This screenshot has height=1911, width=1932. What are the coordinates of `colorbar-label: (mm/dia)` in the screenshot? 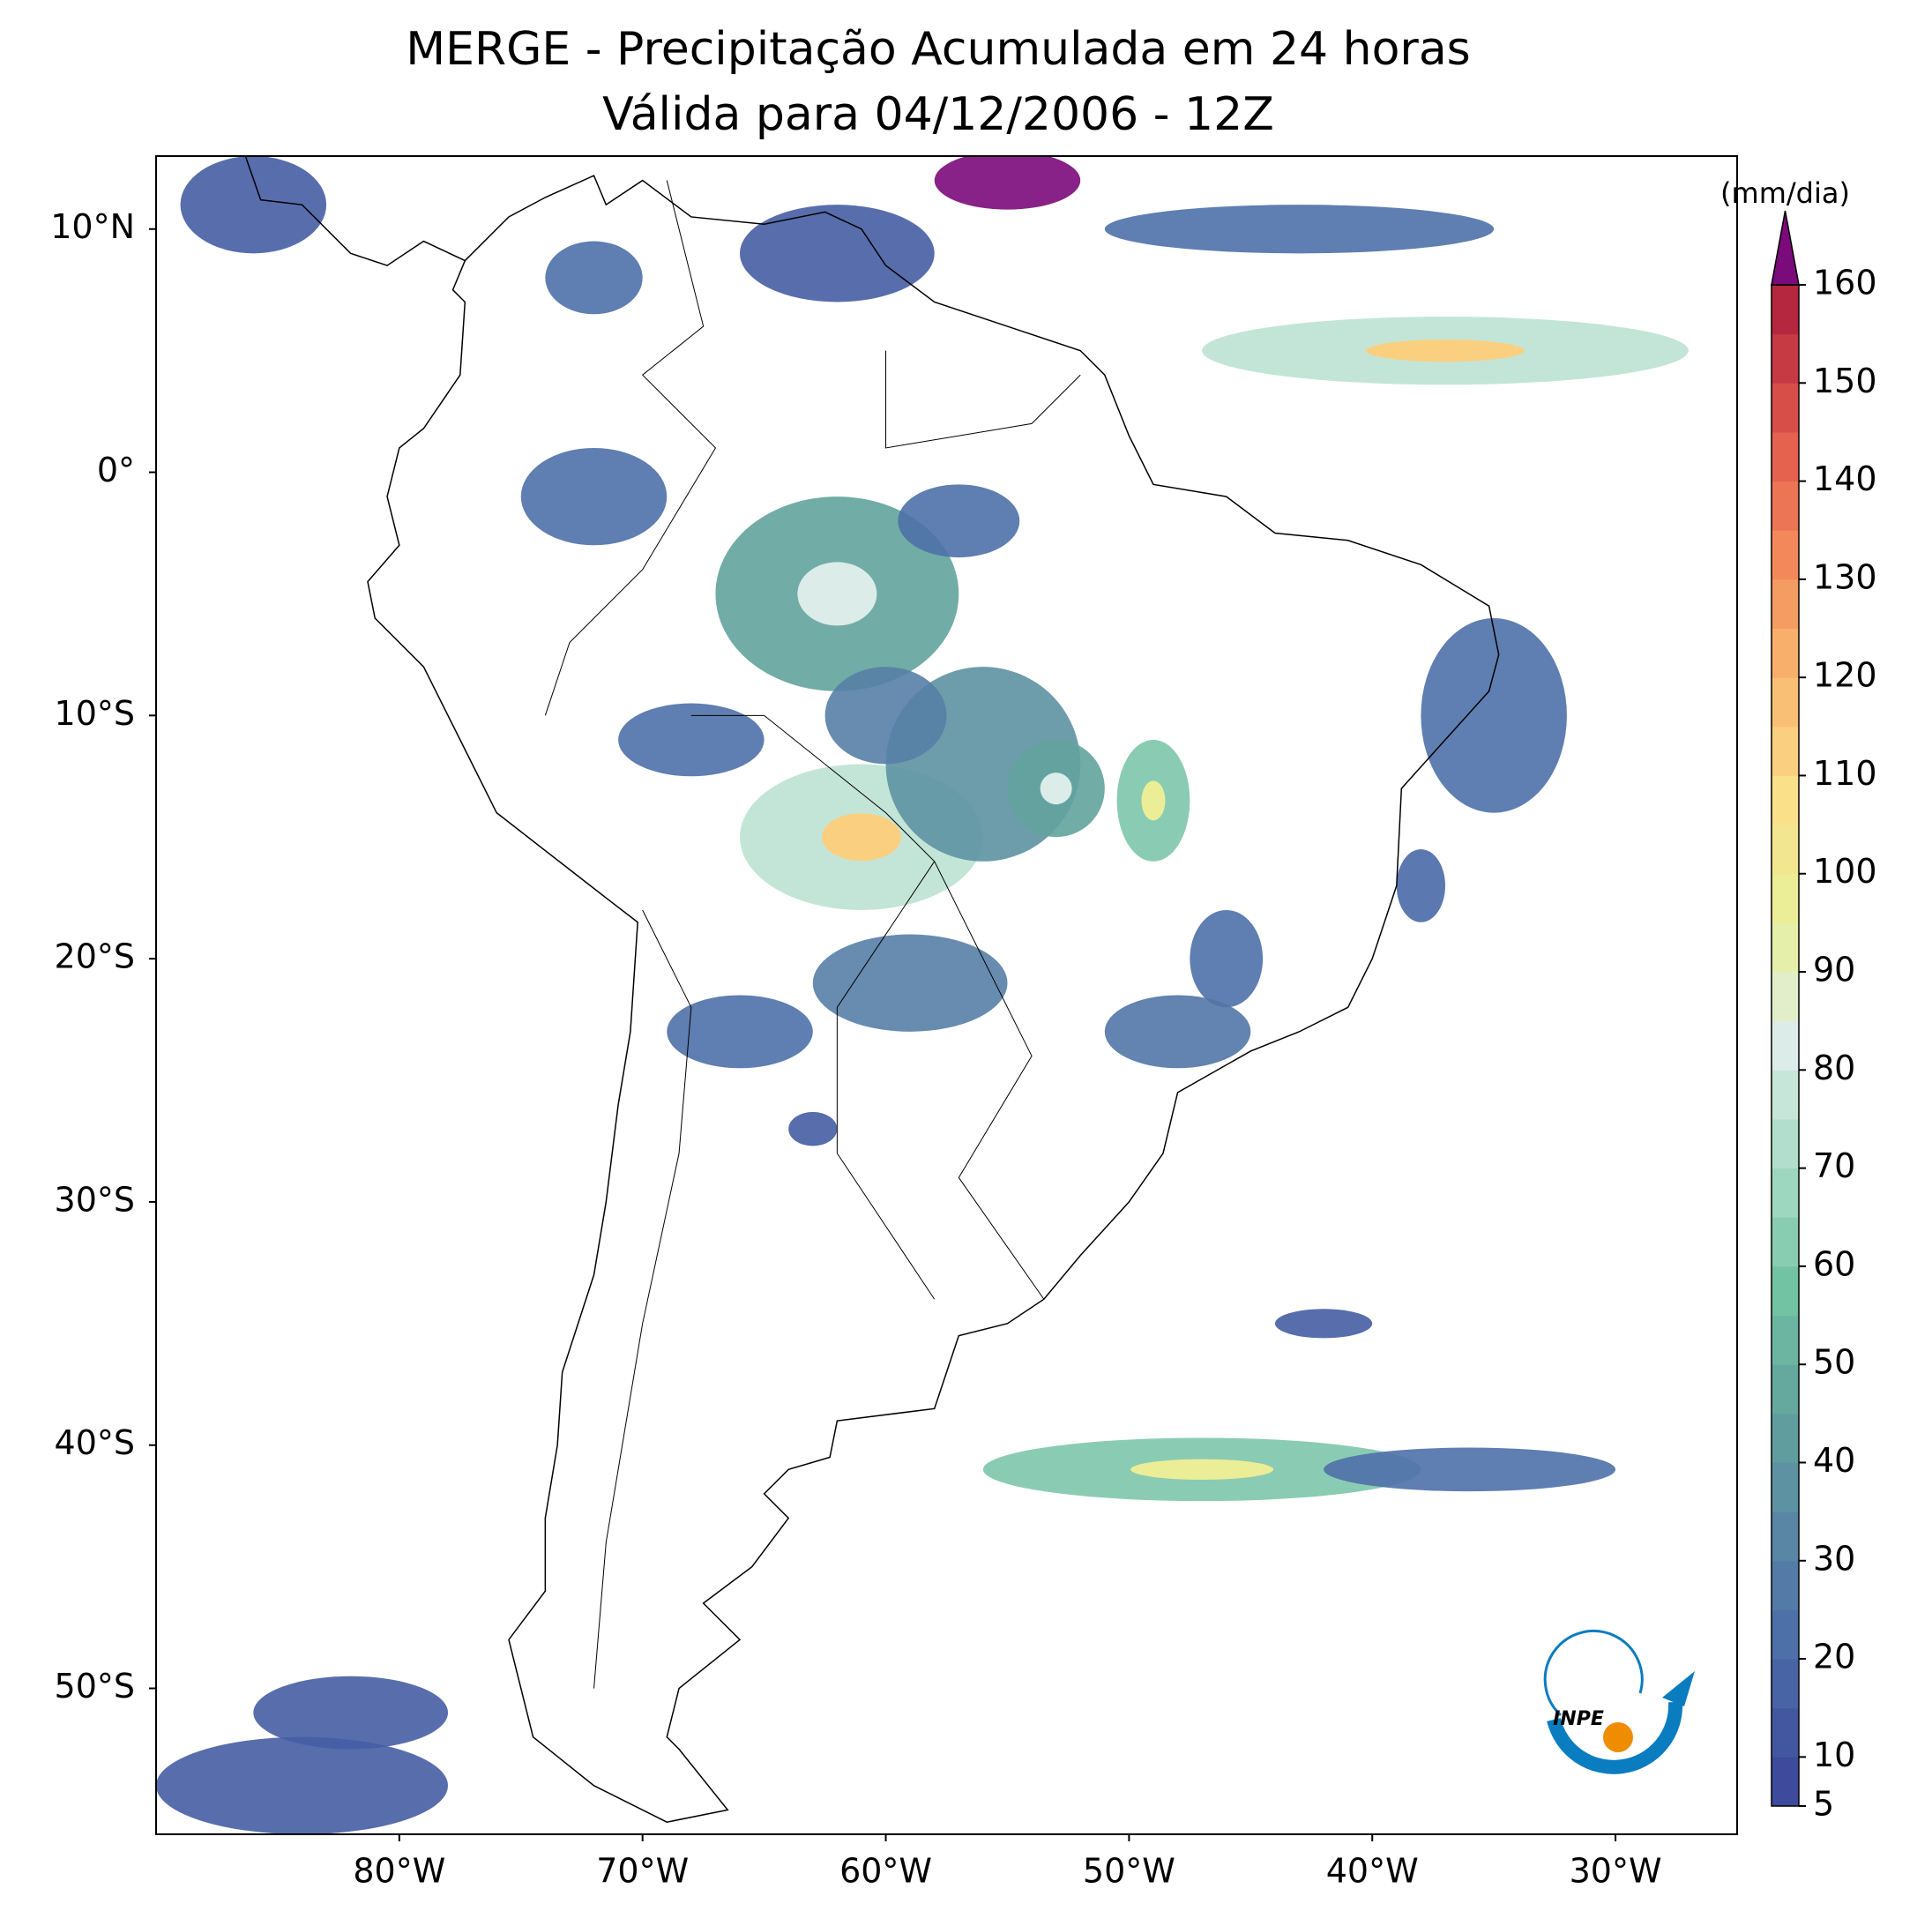 It's located at (1785, 193).